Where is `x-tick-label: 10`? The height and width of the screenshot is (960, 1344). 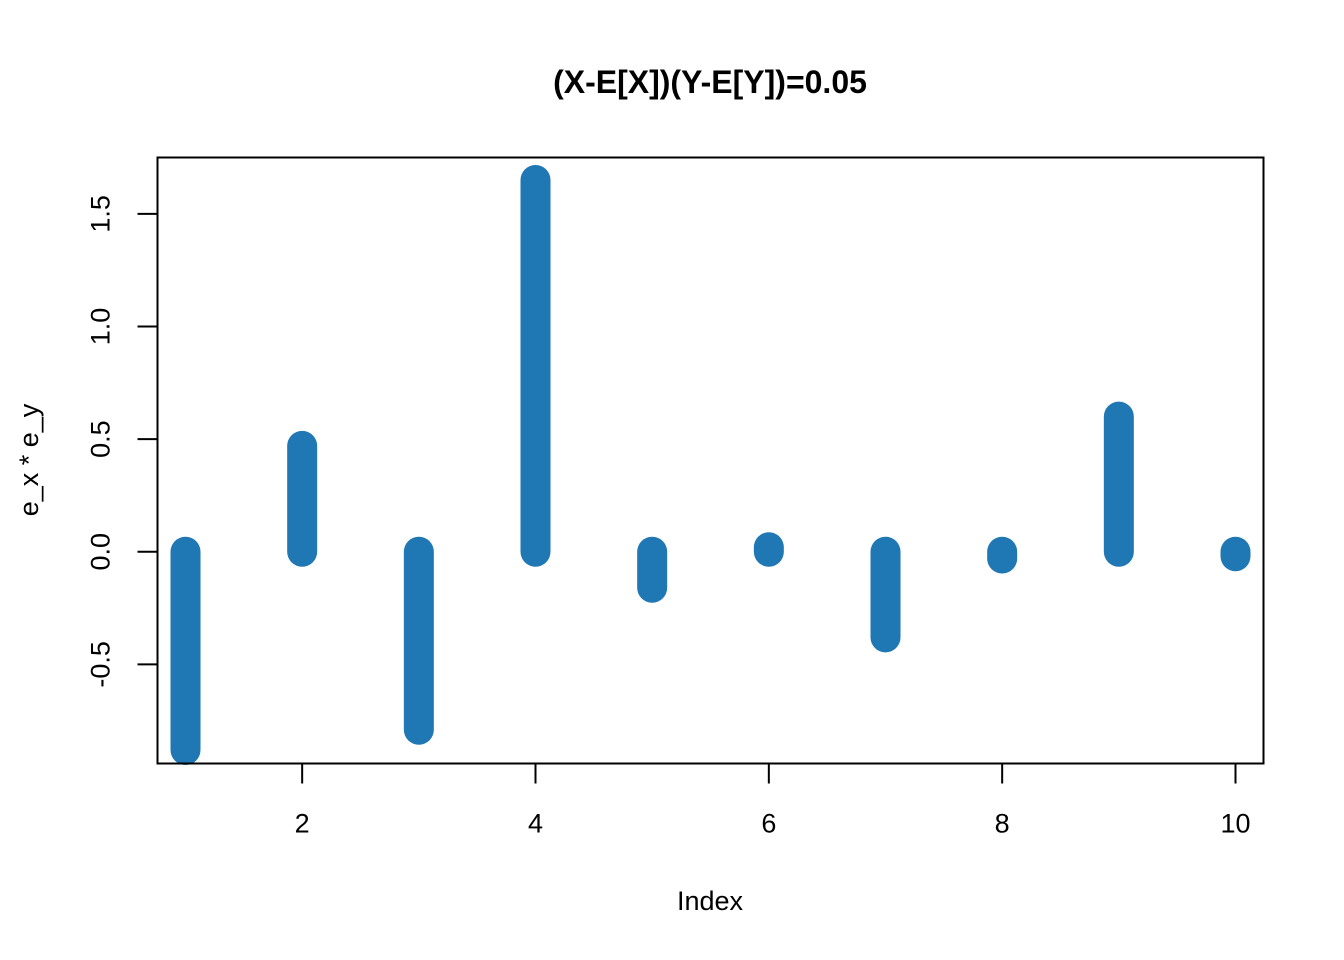 x-tick-label: 10 is located at coordinates (1235, 824).